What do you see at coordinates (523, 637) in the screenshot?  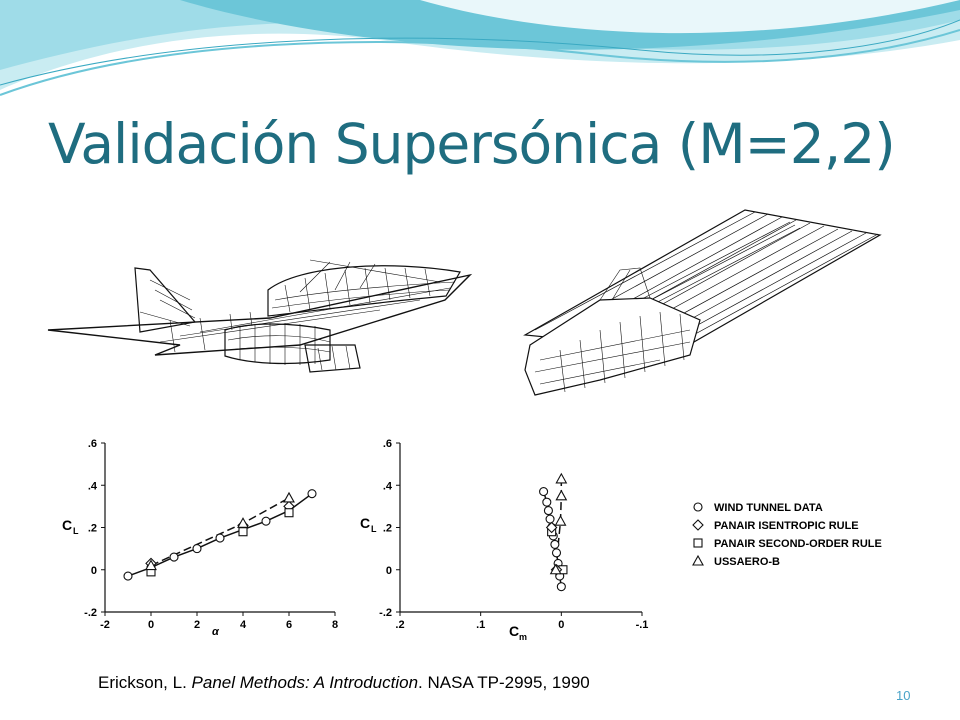 I see `chart2-xlabel-sub: m` at bounding box center [523, 637].